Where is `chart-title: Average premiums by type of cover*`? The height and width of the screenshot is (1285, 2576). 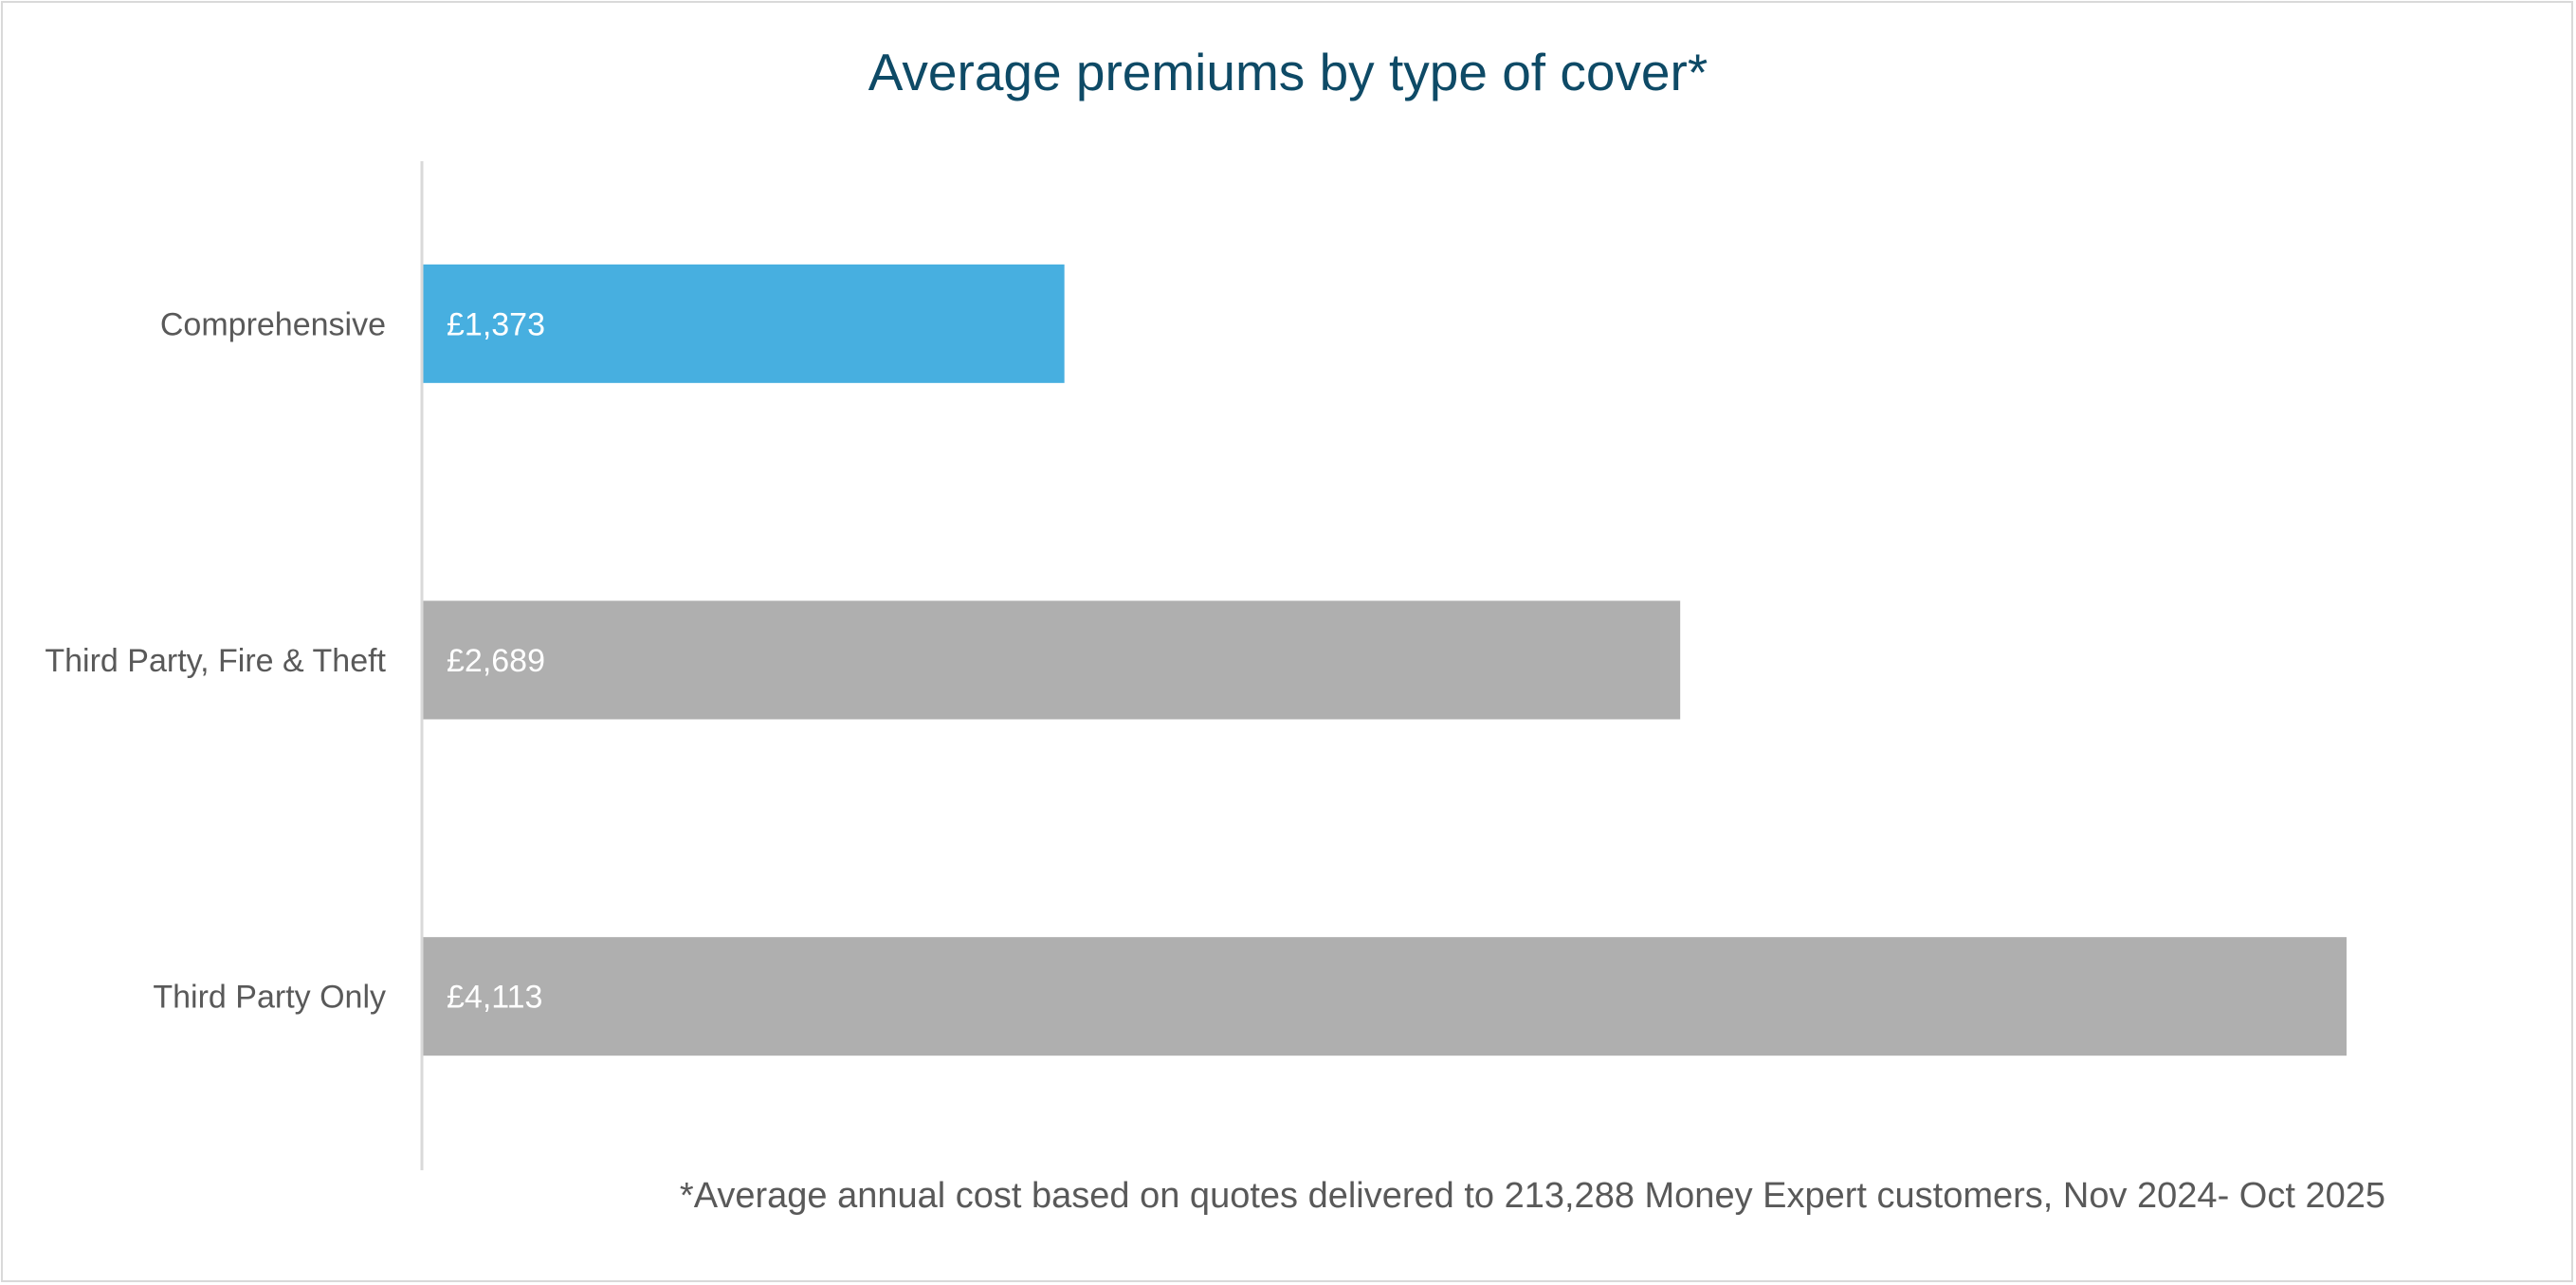
chart-title: Average premiums by type of cover* is located at coordinates (1288, 72).